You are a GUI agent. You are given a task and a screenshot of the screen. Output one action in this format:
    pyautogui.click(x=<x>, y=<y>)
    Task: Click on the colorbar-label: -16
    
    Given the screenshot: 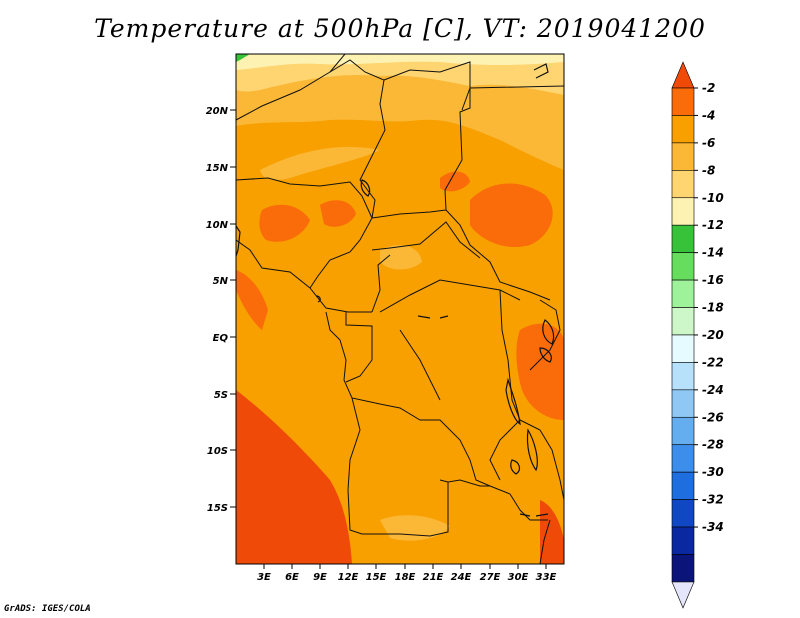 What is the action you would take?
    pyautogui.click(x=713, y=280)
    